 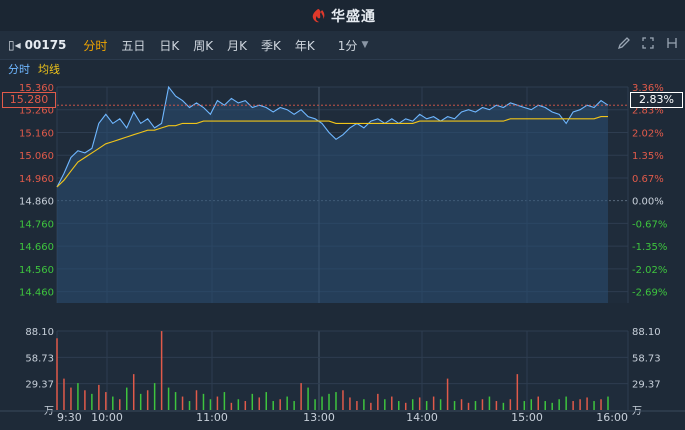 I want to click on period-select: 1分 ▼, so click(x=353, y=45).